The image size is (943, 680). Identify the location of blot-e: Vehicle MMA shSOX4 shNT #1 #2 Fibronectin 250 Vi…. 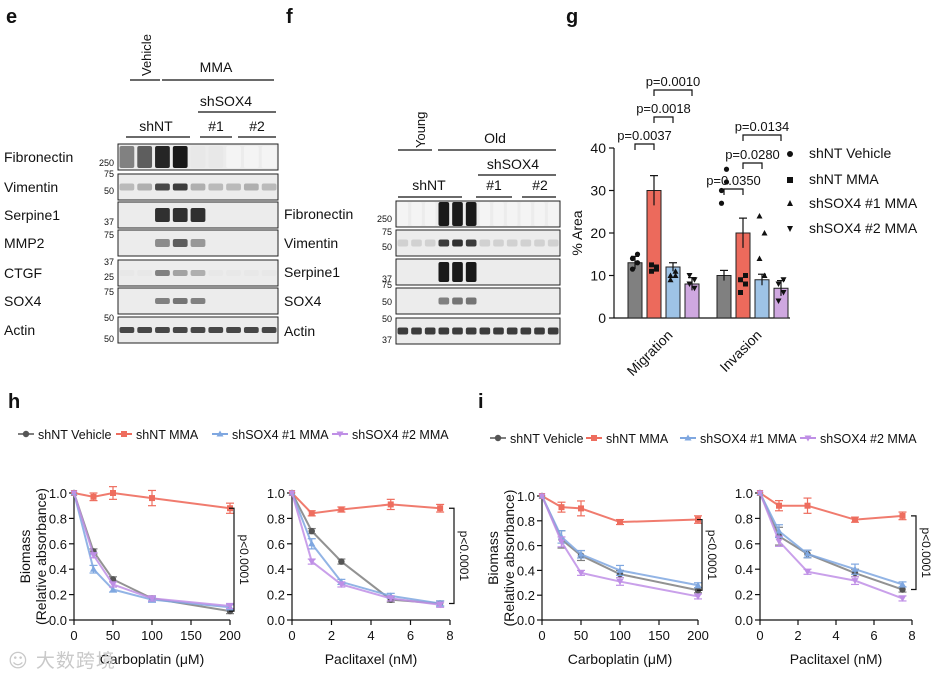
(141, 189).